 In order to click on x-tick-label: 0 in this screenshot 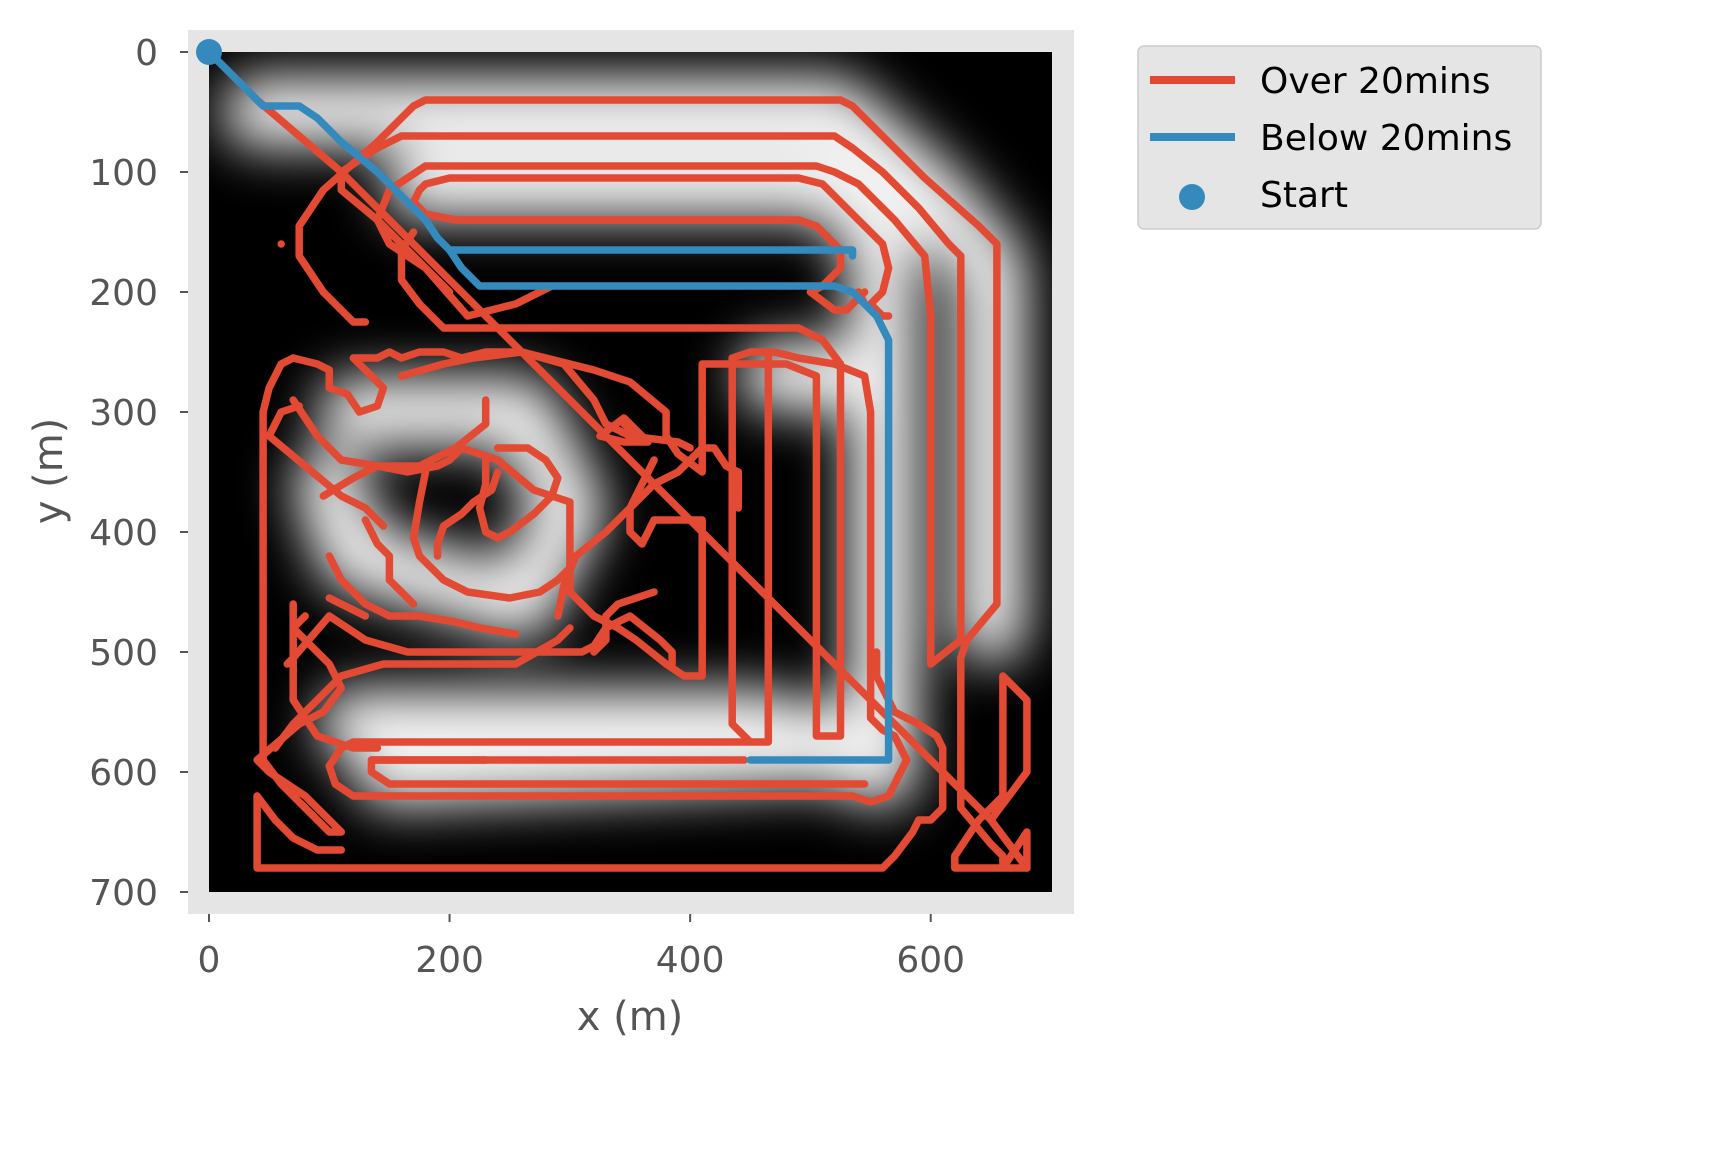, I will do `click(209, 960)`.